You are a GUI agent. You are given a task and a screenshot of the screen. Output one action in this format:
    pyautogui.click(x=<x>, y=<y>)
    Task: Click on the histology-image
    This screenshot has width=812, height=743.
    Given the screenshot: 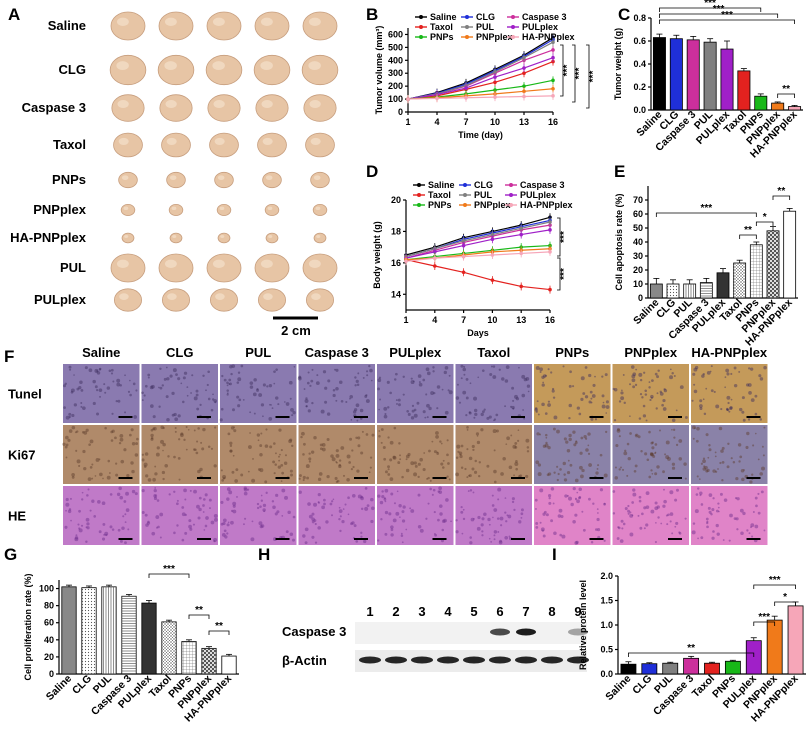 What is the action you would take?
    pyautogui.click(x=336, y=515)
    